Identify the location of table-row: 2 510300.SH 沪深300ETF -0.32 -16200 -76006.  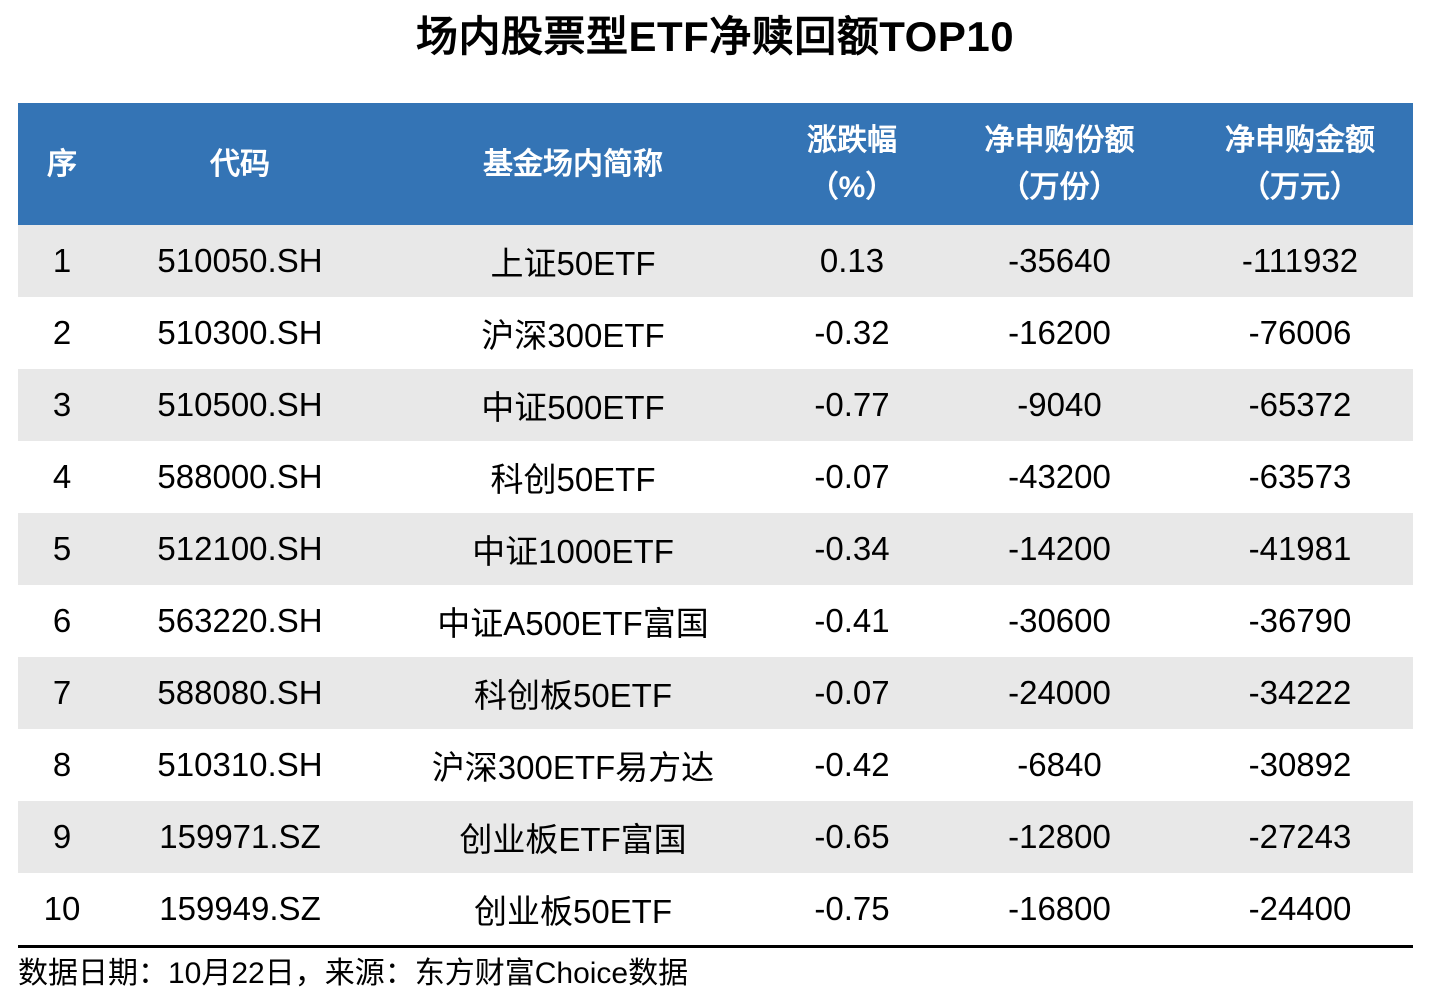
(715, 333).